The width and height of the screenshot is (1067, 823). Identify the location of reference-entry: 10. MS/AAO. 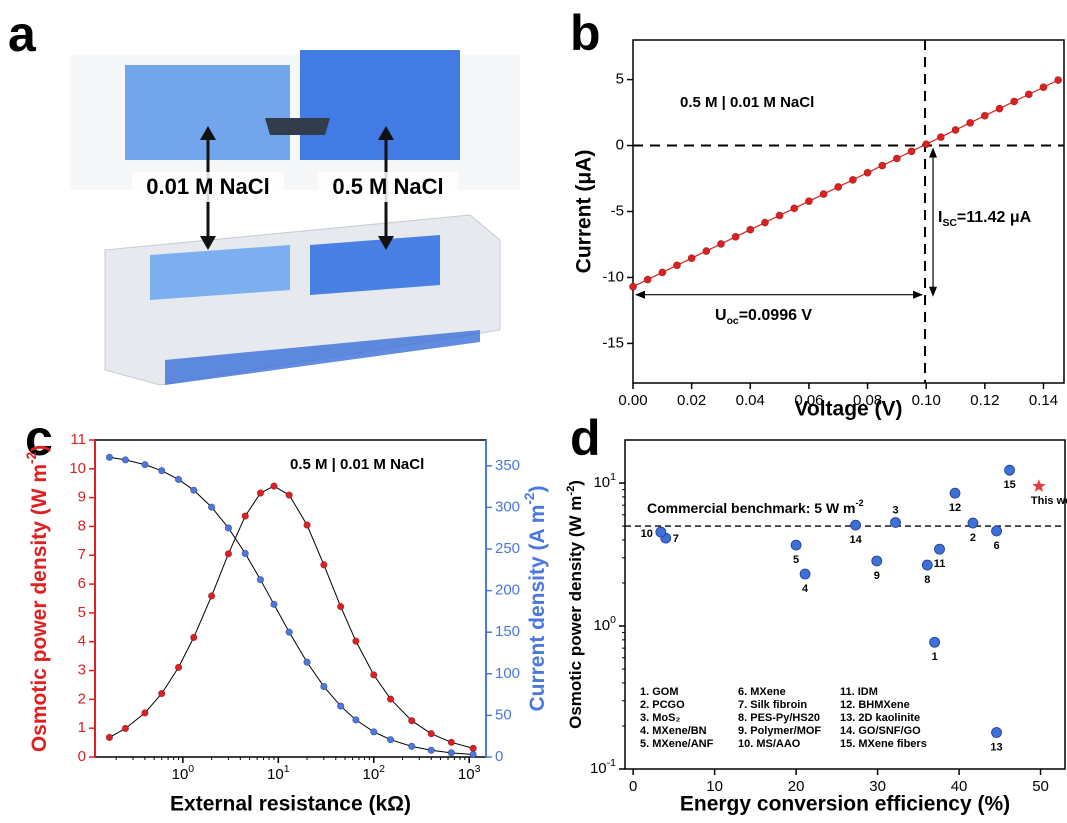
(769, 744).